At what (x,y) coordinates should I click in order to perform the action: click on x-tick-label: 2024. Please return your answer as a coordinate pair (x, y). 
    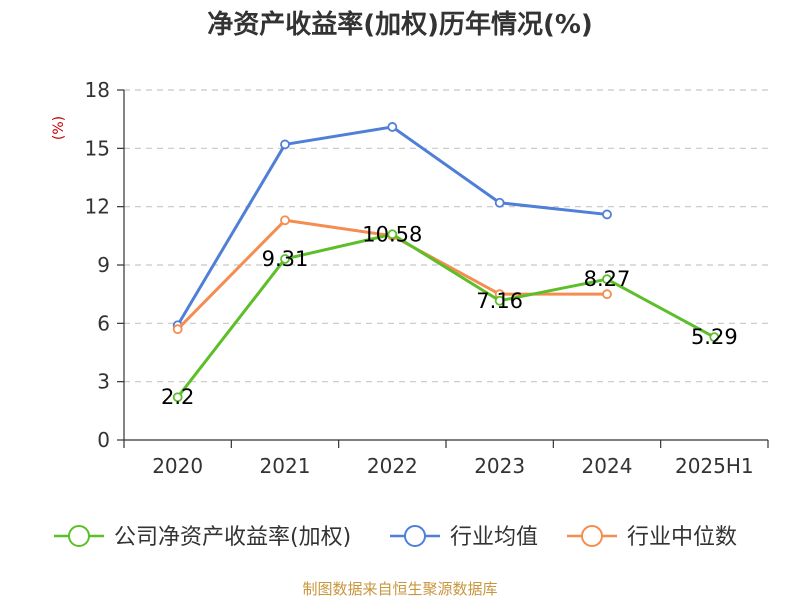
    Looking at the image, I should click on (607, 466).